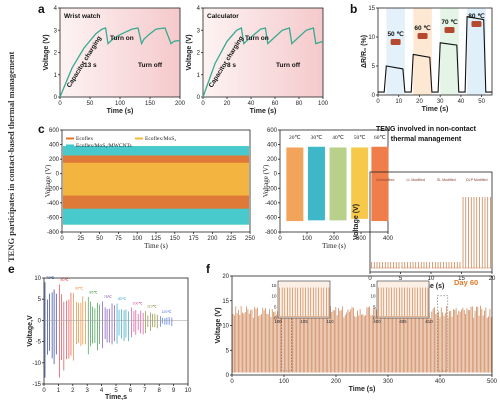 Image resolution: width=500 pixels, height=400 pixels. I want to click on annotation: Turn off, so click(288, 65).